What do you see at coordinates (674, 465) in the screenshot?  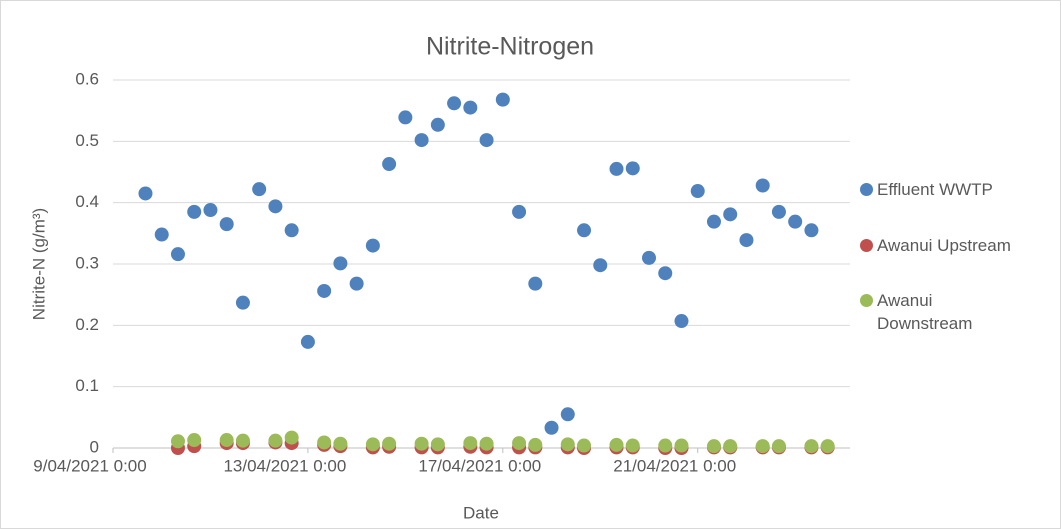 I see `x-tick-label: 21/04/2021 0:00` at bounding box center [674, 465].